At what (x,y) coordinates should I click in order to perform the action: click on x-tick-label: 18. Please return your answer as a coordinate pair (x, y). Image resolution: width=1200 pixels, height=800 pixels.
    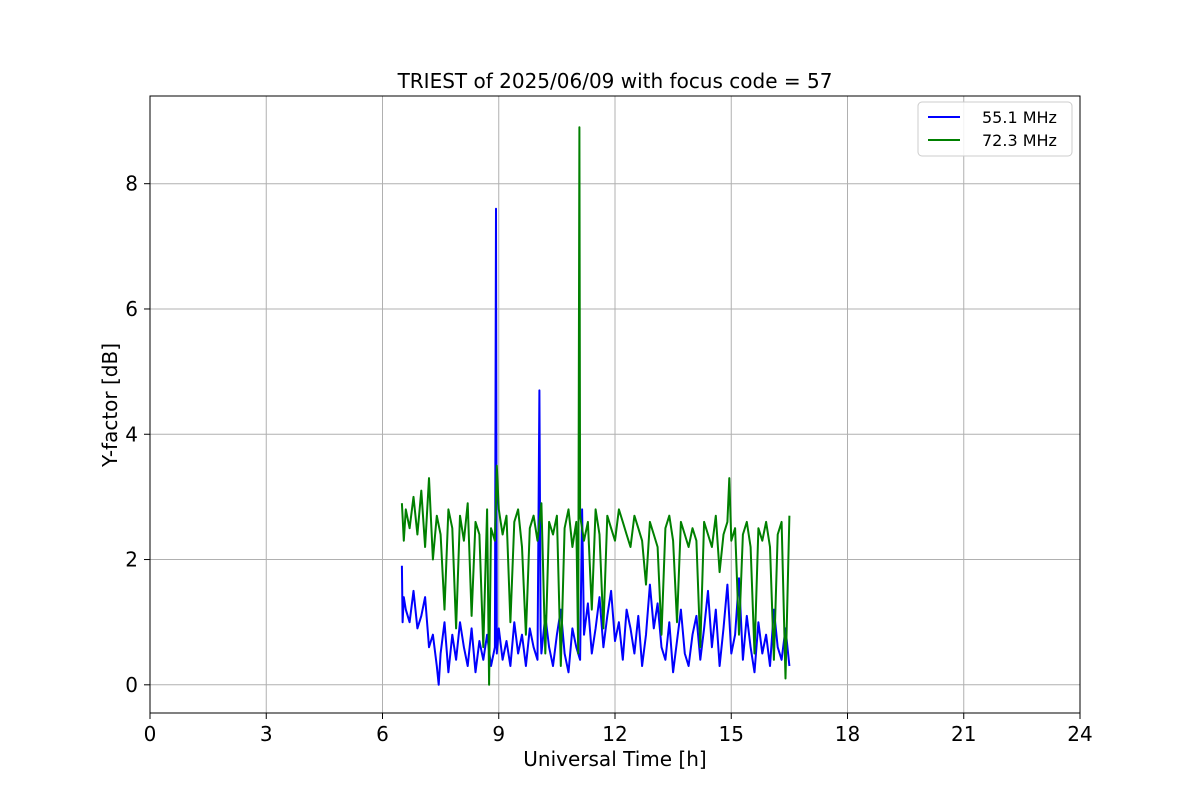
    Looking at the image, I should click on (847, 734).